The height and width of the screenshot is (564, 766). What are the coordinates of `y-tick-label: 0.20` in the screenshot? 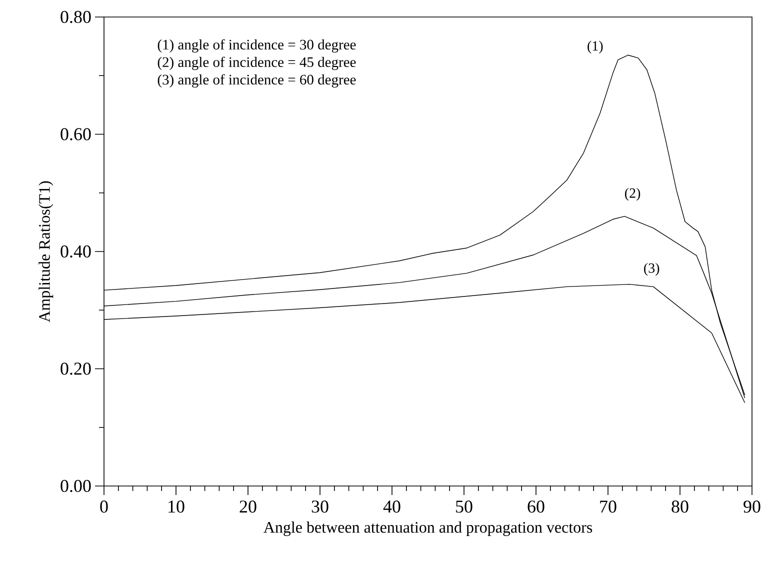 It's located at (75, 368).